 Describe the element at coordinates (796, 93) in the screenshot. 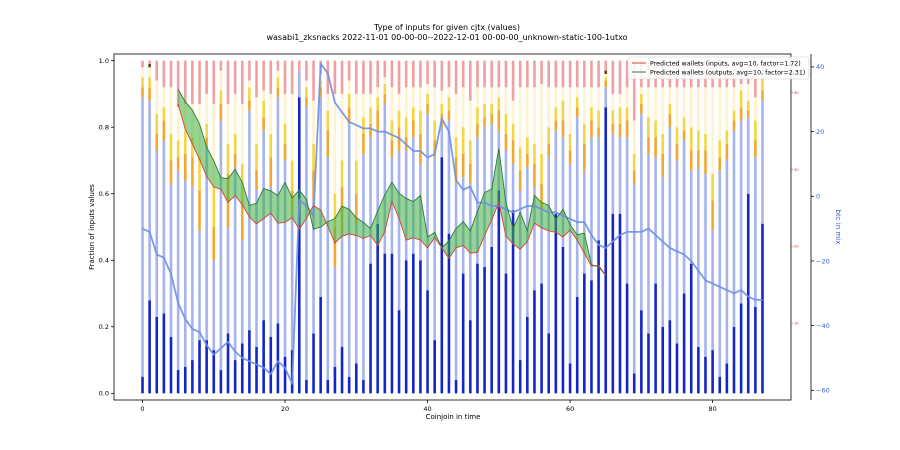

I see `y3-tick-label: 40` at that location.